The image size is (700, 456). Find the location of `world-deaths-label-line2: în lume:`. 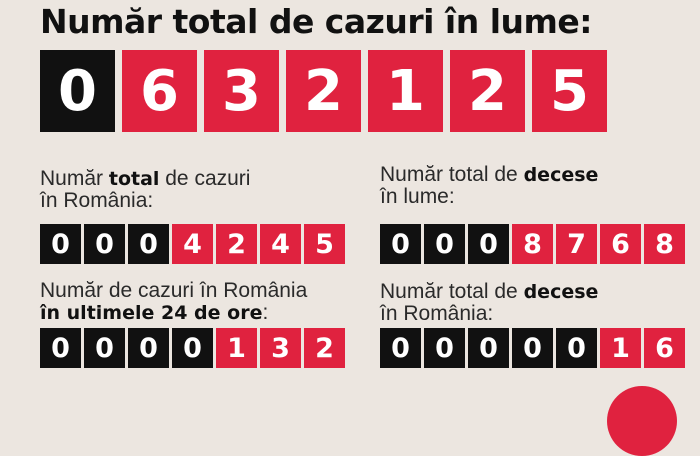

world-deaths-label-line2: în lume: is located at coordinates (417, 196).